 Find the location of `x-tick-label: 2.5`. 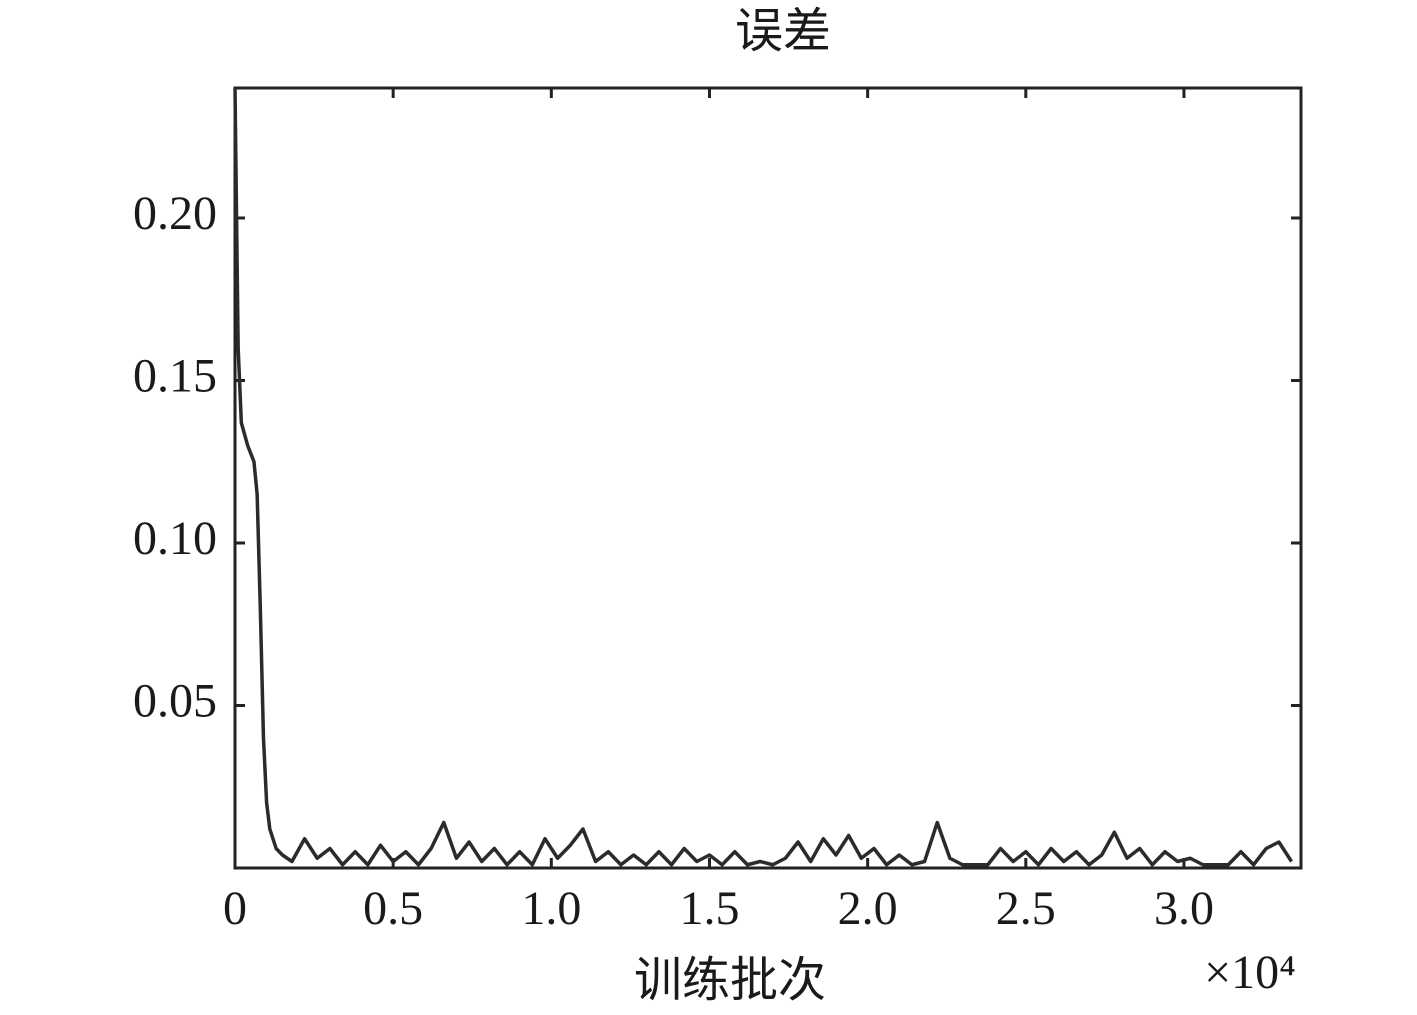

x-tick-label: 2.5 is located at coordinates (1026, 908).